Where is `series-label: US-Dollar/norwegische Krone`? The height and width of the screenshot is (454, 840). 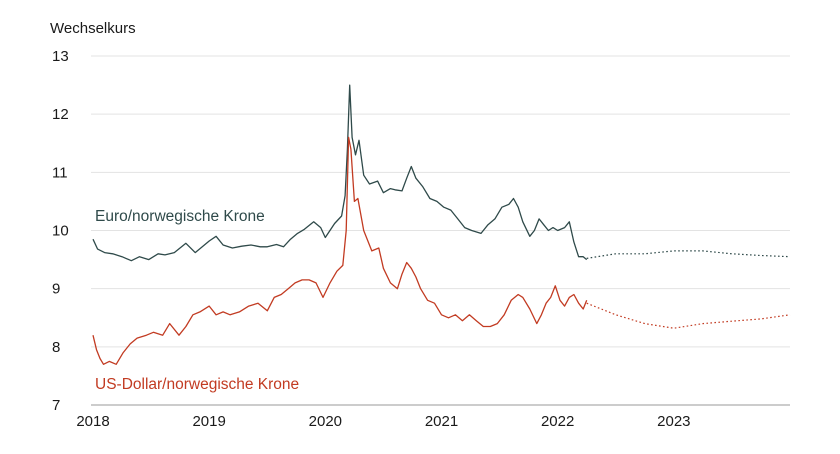
series-label: US-Dollar/norwegische Krone is located at coordinates (197, 384).